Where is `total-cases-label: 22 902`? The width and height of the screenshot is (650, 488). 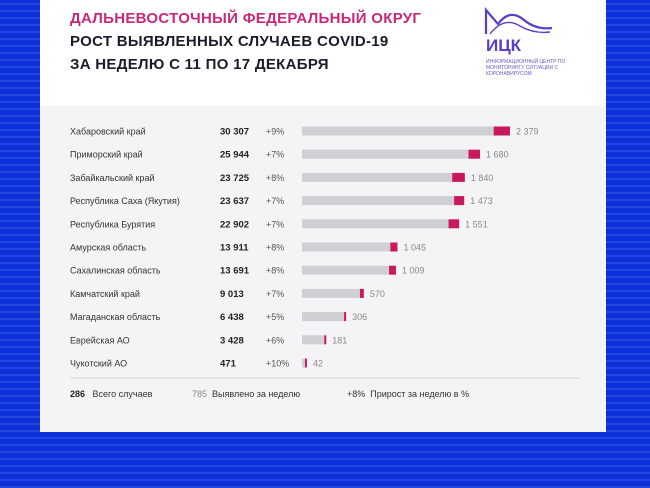
total-cases-label: 22 902 is located at coordinates (234, 224).